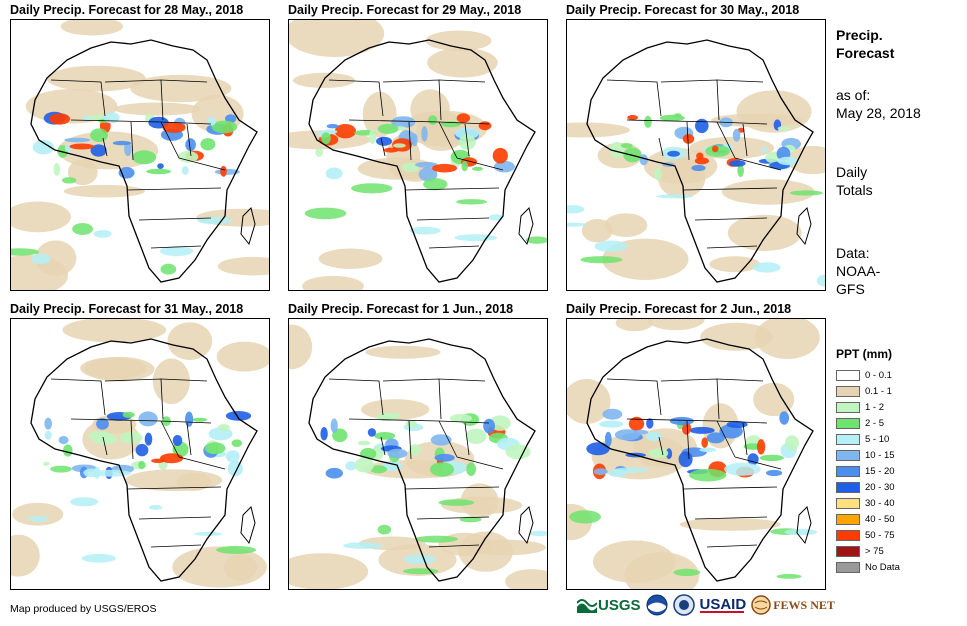 This screenshot has width=967, height=626. I want to click on legend-item: 1 - 2, so click(868, 407).